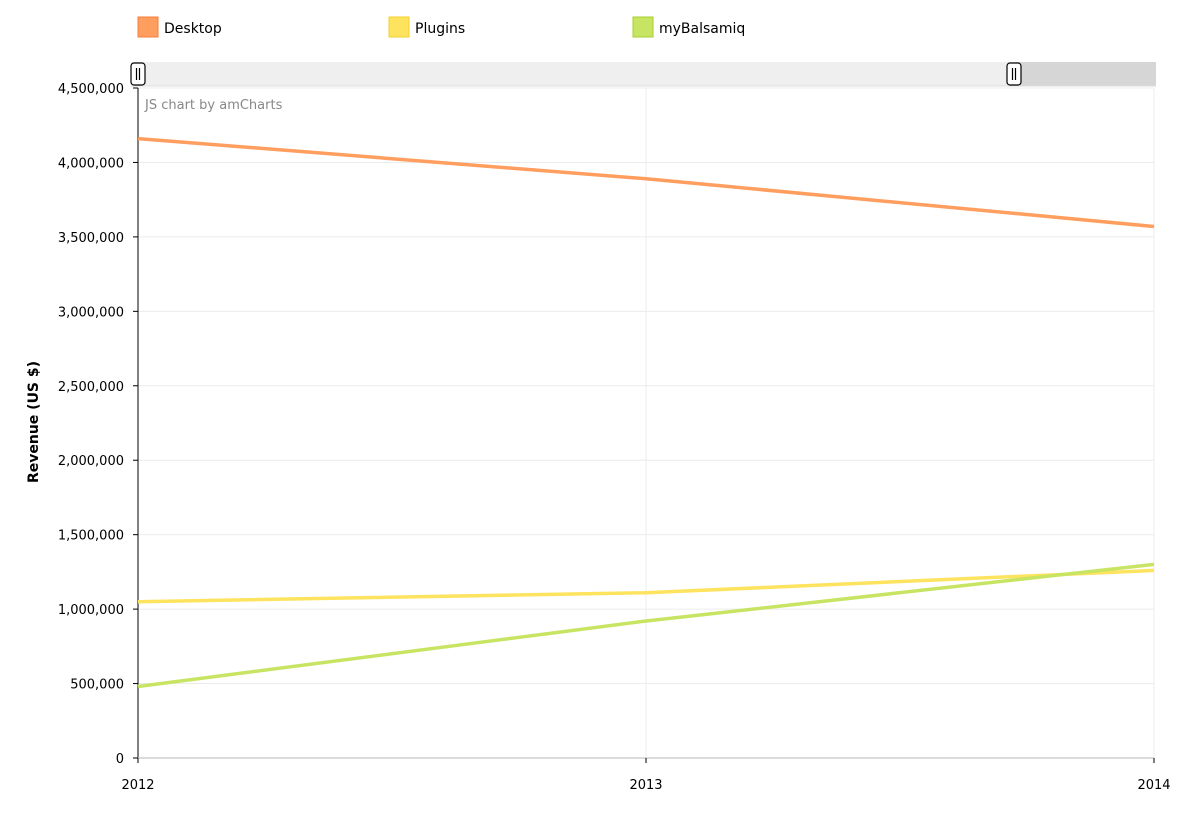  I want to click on scrollbar-dim-region, so click(1086, 74).